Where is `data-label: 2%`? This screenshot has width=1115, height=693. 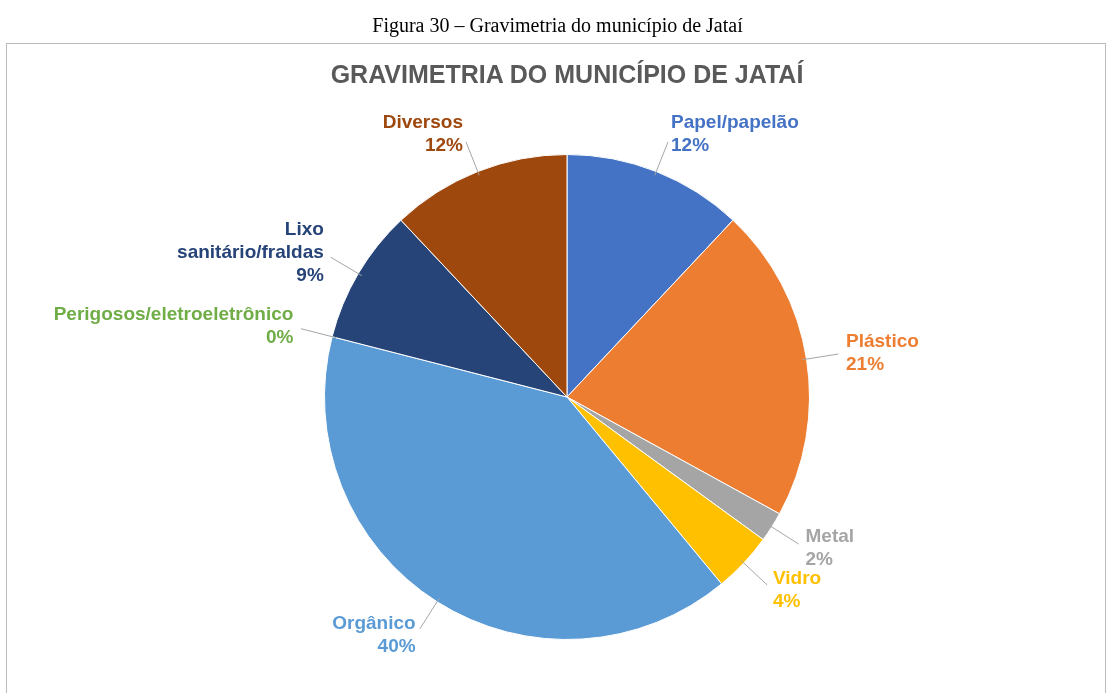 data-label: 2% is located at coordinates (819, 559).